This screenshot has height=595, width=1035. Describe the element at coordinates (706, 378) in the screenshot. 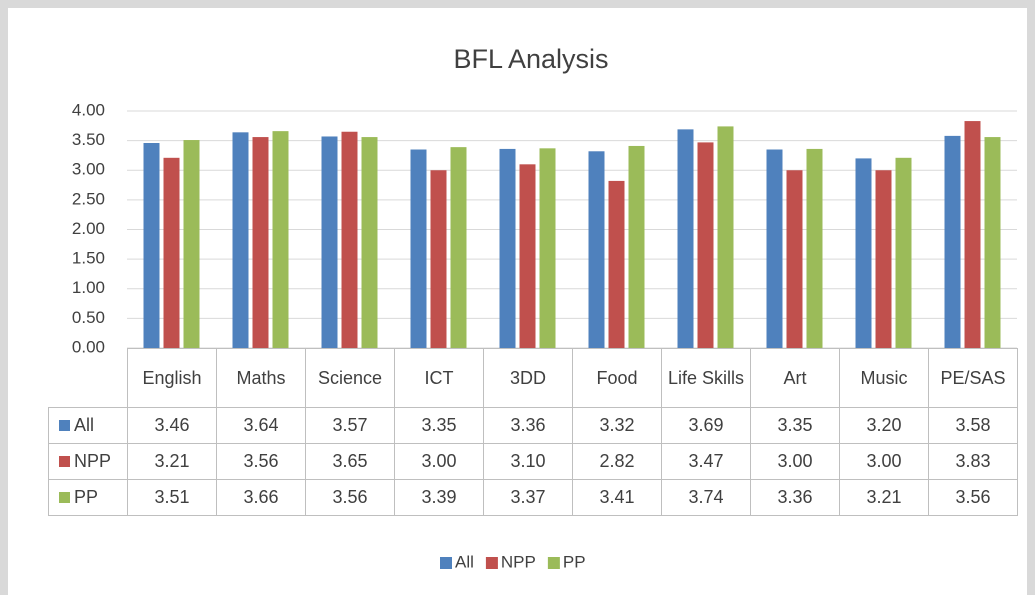

I see `x-tick-label: Life Skills` at that location.